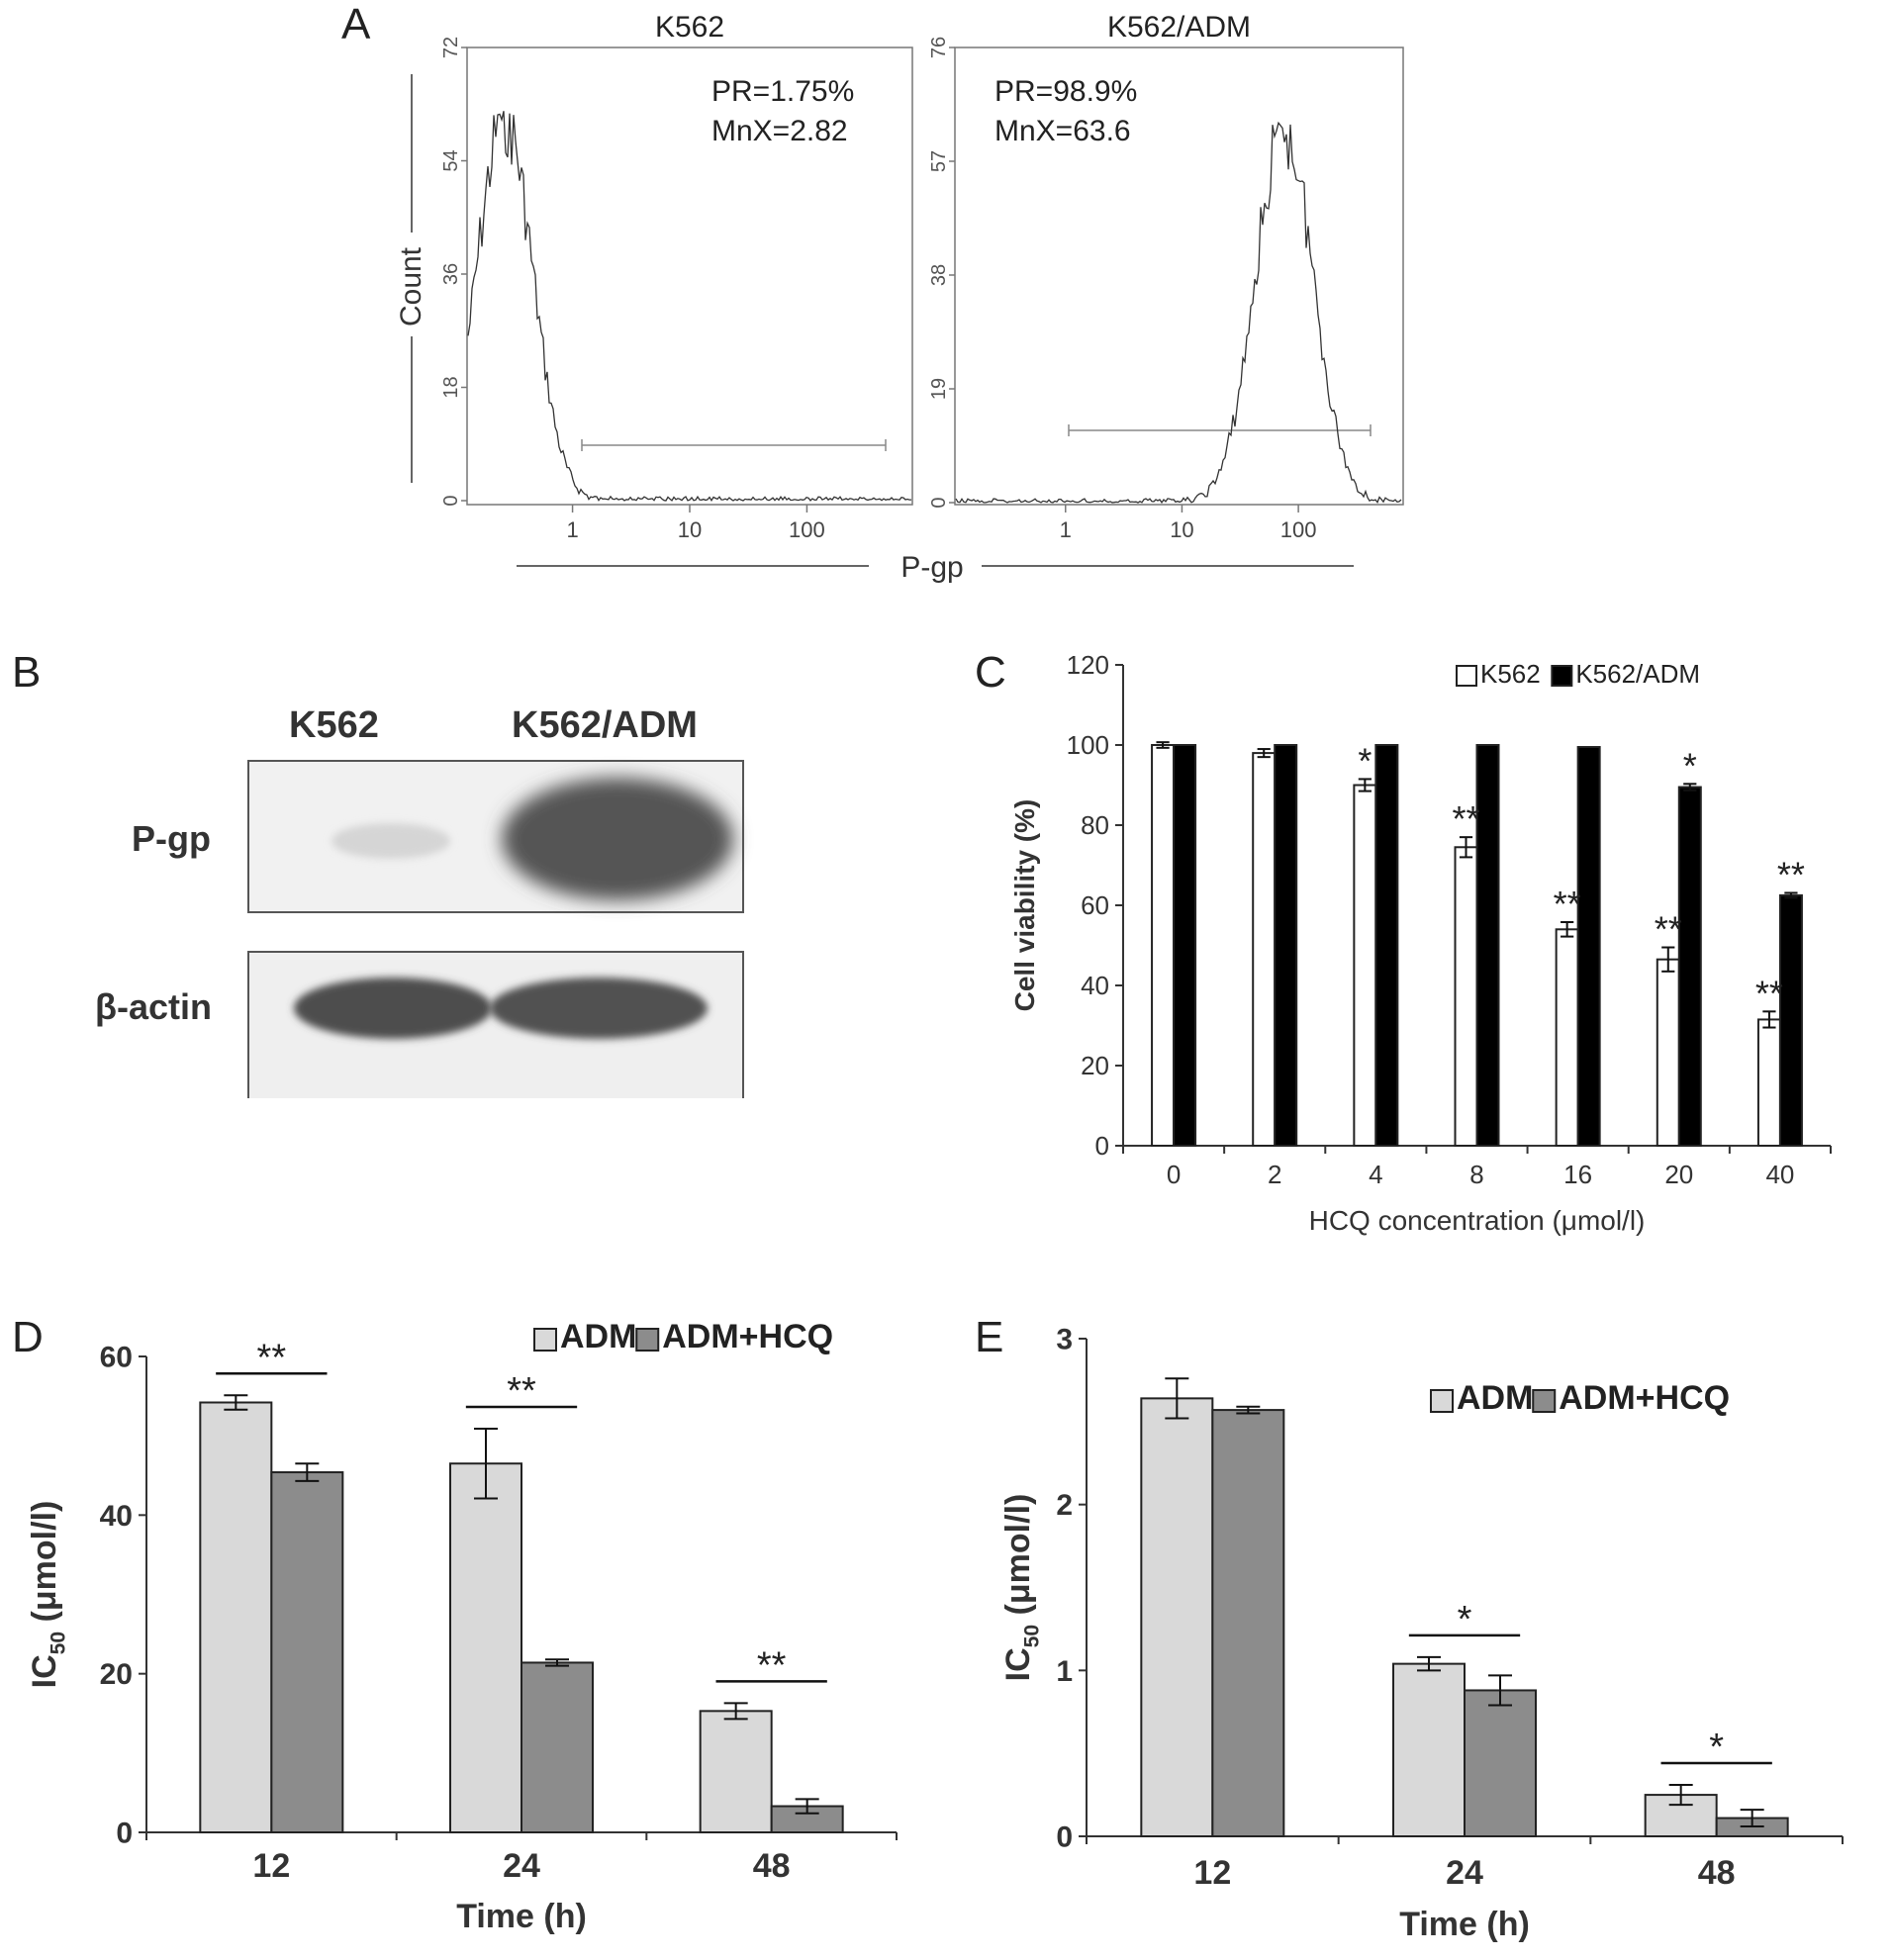 The image size is (1893, 1960). Describe the element at coordinates (27, 672) in the screenshot. I see `panel-letter-b: B` at that location.